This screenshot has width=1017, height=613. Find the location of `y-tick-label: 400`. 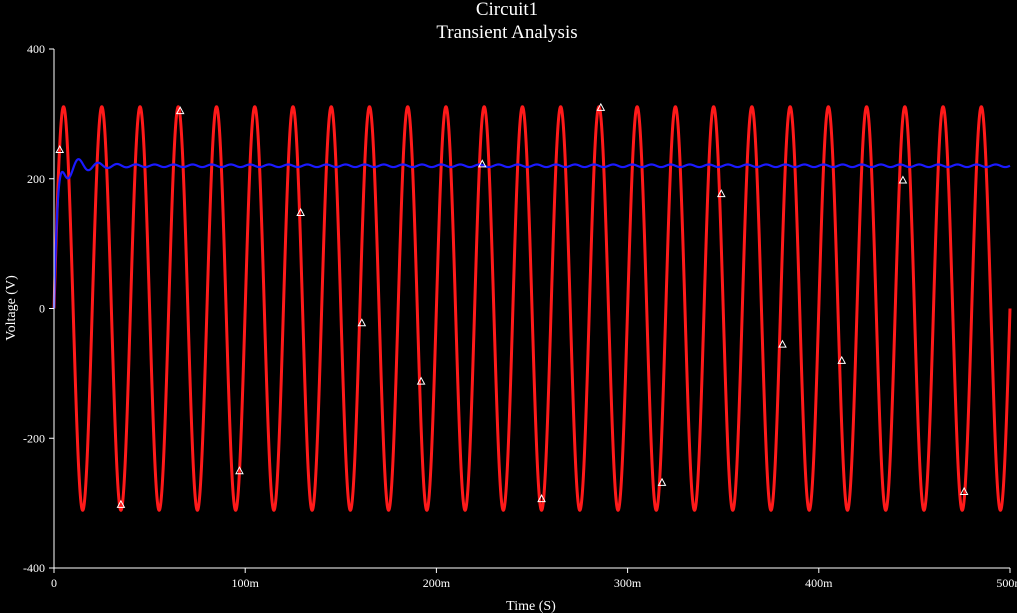

y-tick-label: 400 is located at coordinates (36, 49).